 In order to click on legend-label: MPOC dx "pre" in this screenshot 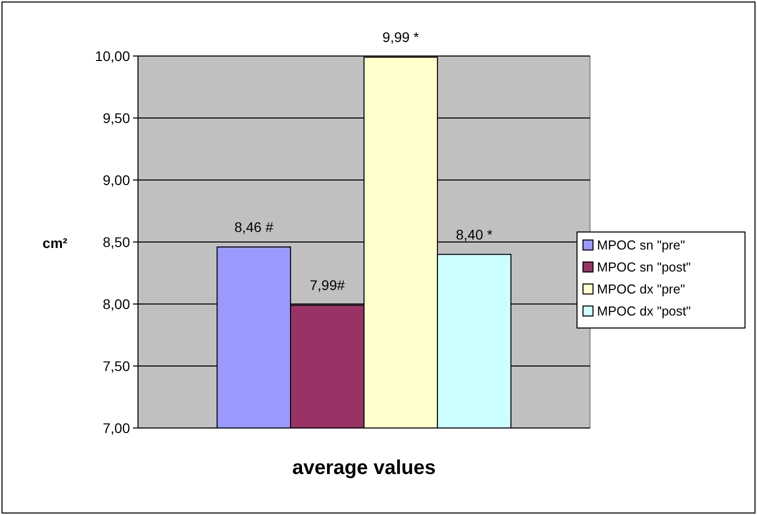, I will do `click(641, 289)`.